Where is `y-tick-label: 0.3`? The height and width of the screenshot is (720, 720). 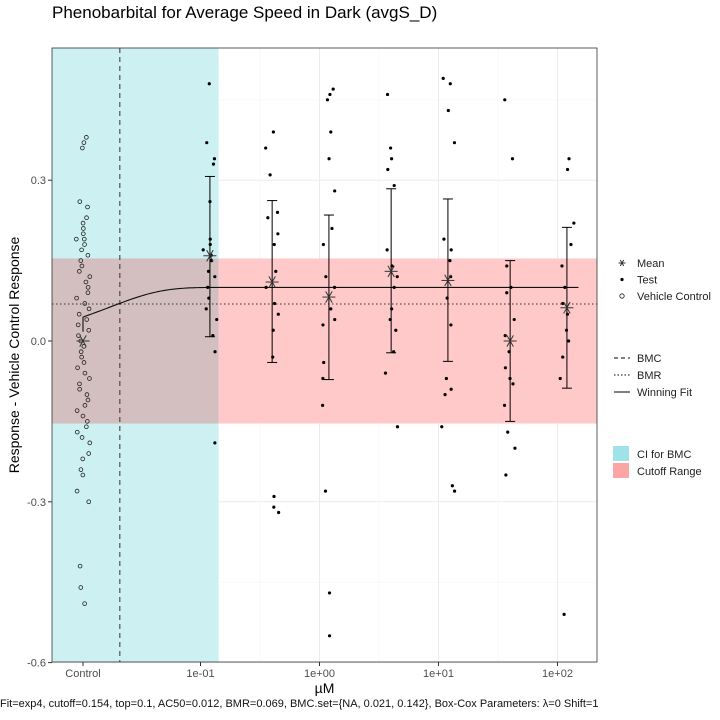
y-tick-label: 0.3 is located at coordinates (38, 181).